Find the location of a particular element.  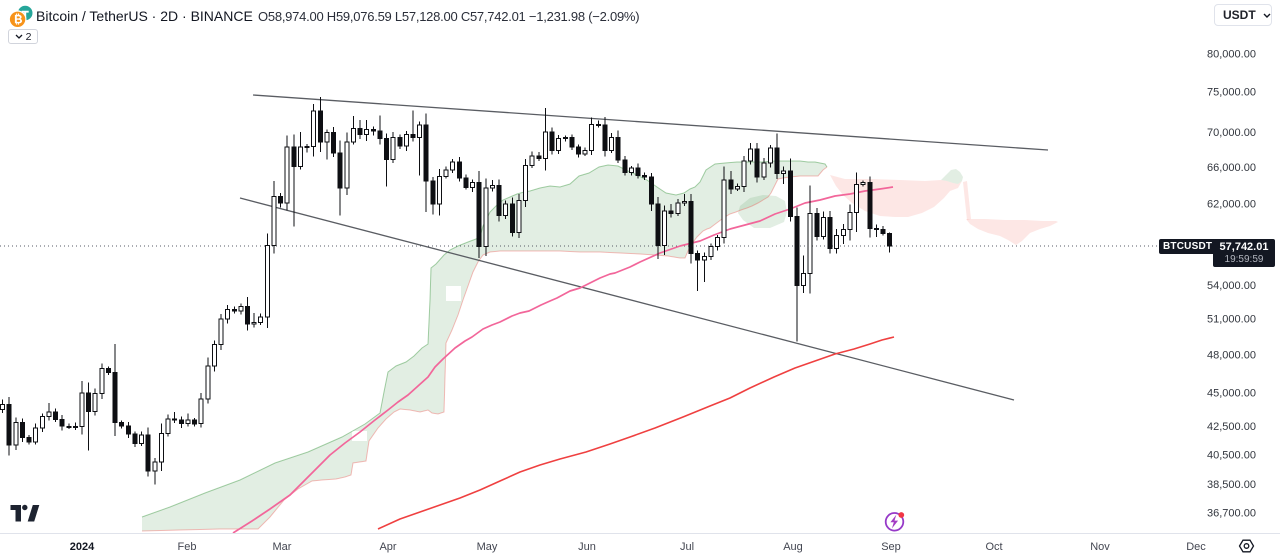

svg-text: Jul is located at coordinates (687, 547).